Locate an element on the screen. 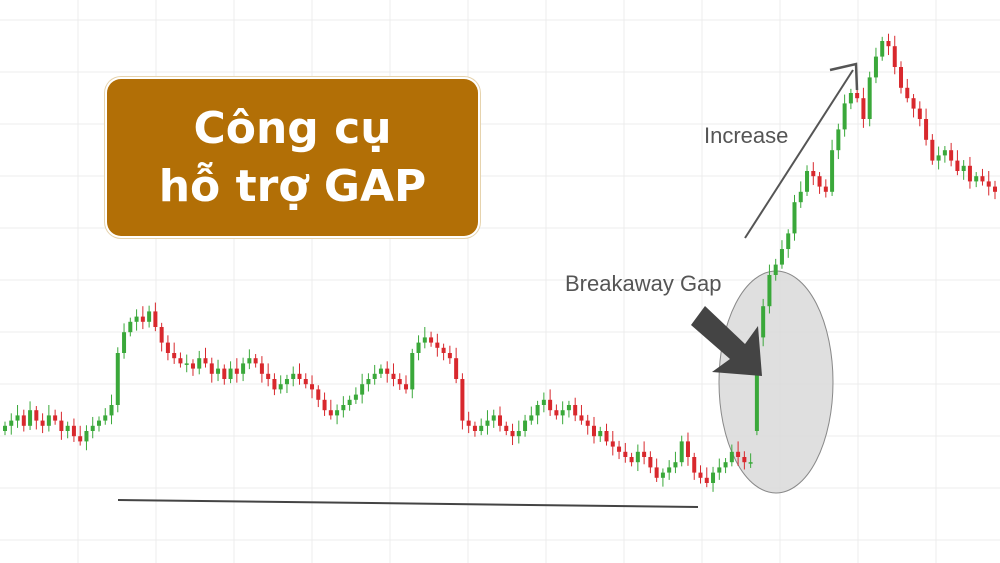 Image resolution: width=1000 pixels, height=563 pixels. breakaway-gap-label: Breakaway Gap is located at coordinates (643, 283).